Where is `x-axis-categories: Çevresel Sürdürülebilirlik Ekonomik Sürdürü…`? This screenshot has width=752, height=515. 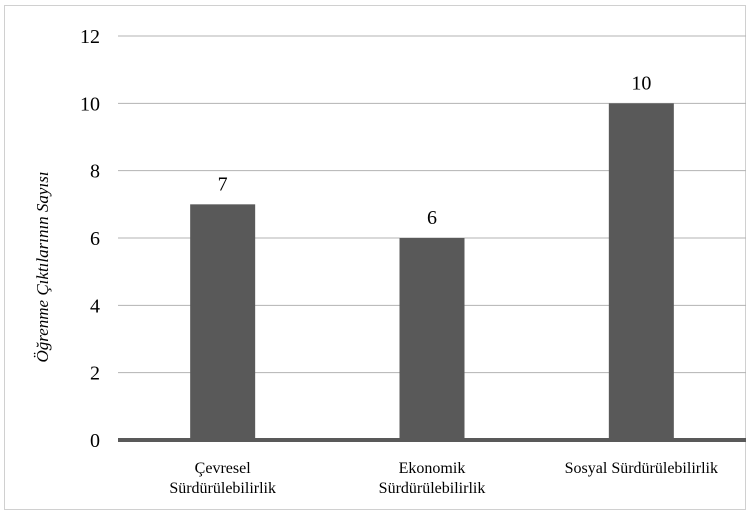 x-axis-categories: Çevresel Sürdürülebilirlik Ekonomik Sürdürü… is located at coordinates (443, 478).